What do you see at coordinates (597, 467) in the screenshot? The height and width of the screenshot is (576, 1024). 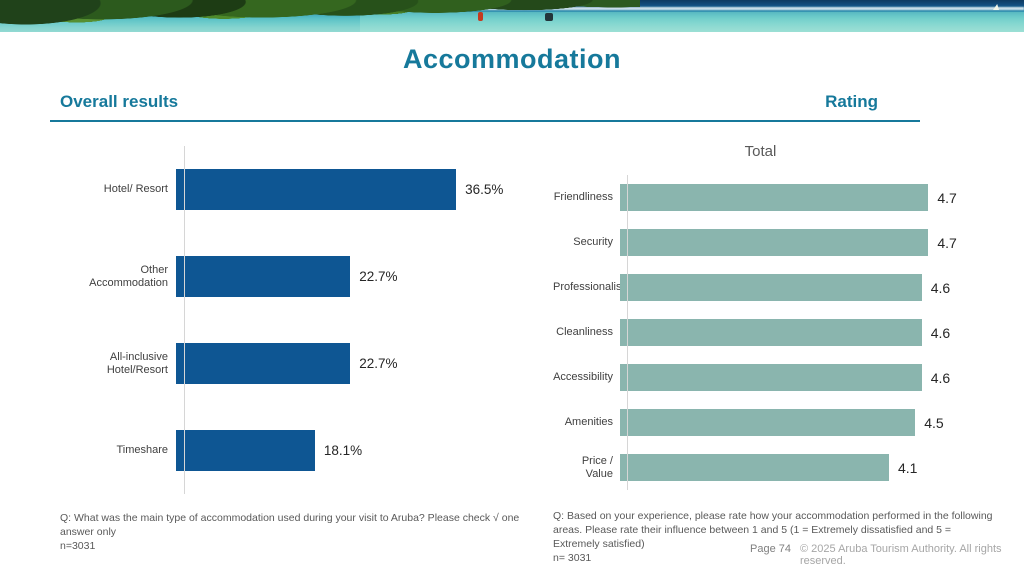 I see `category-label: Price / Value` at bounding box center [597, 467].